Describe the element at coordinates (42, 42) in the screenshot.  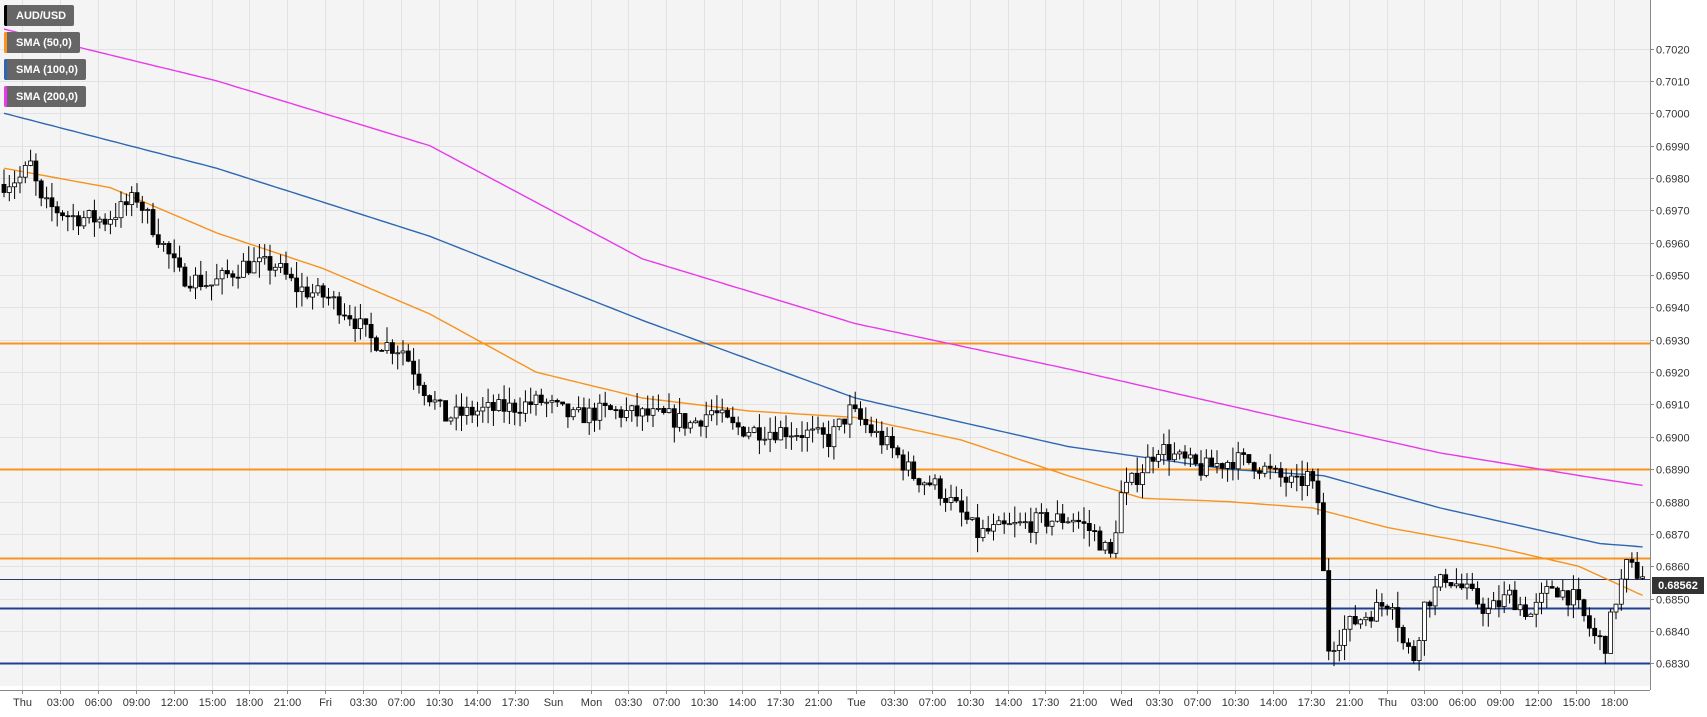
I see `legend-item-sma-50: SMA (50,0)` at that location.